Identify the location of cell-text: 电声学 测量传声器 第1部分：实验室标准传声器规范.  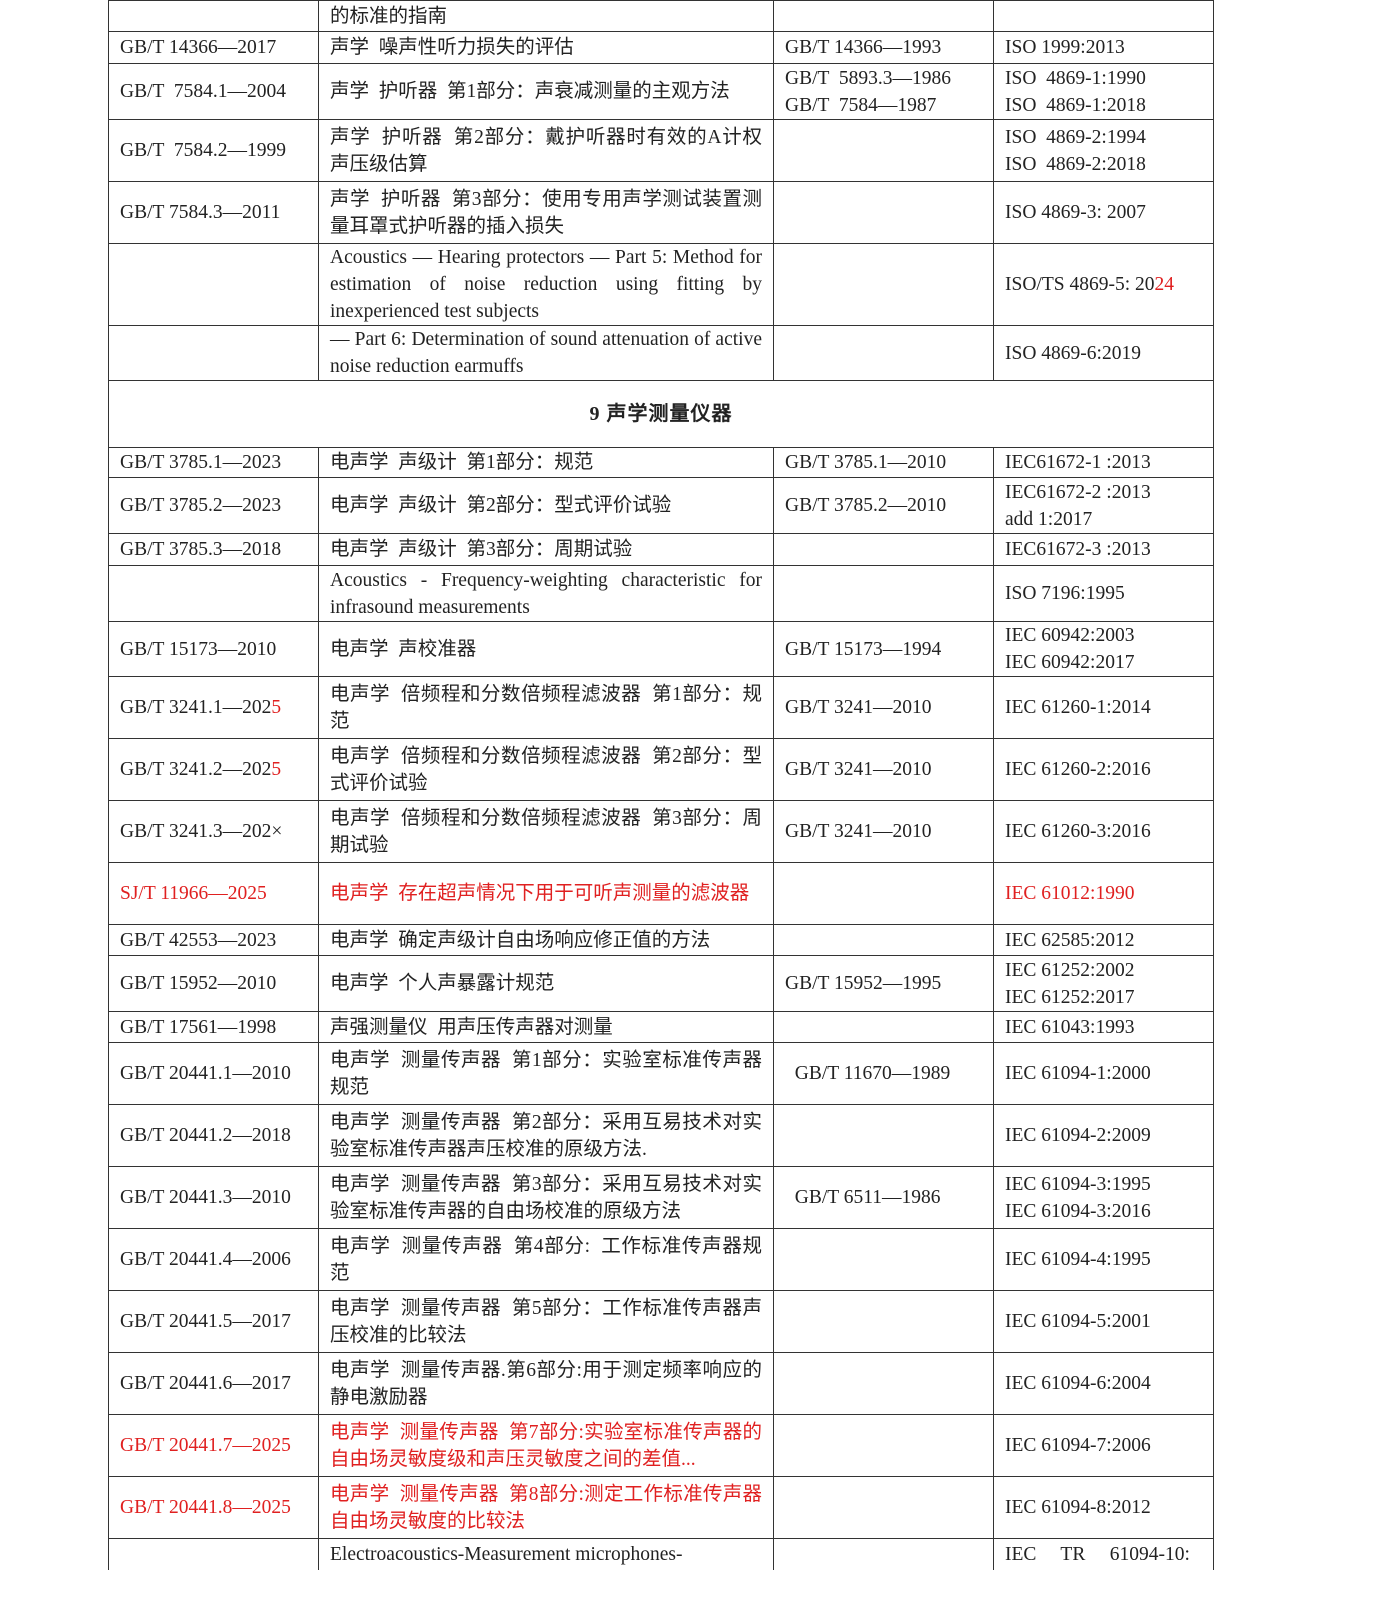
(546, 1073).